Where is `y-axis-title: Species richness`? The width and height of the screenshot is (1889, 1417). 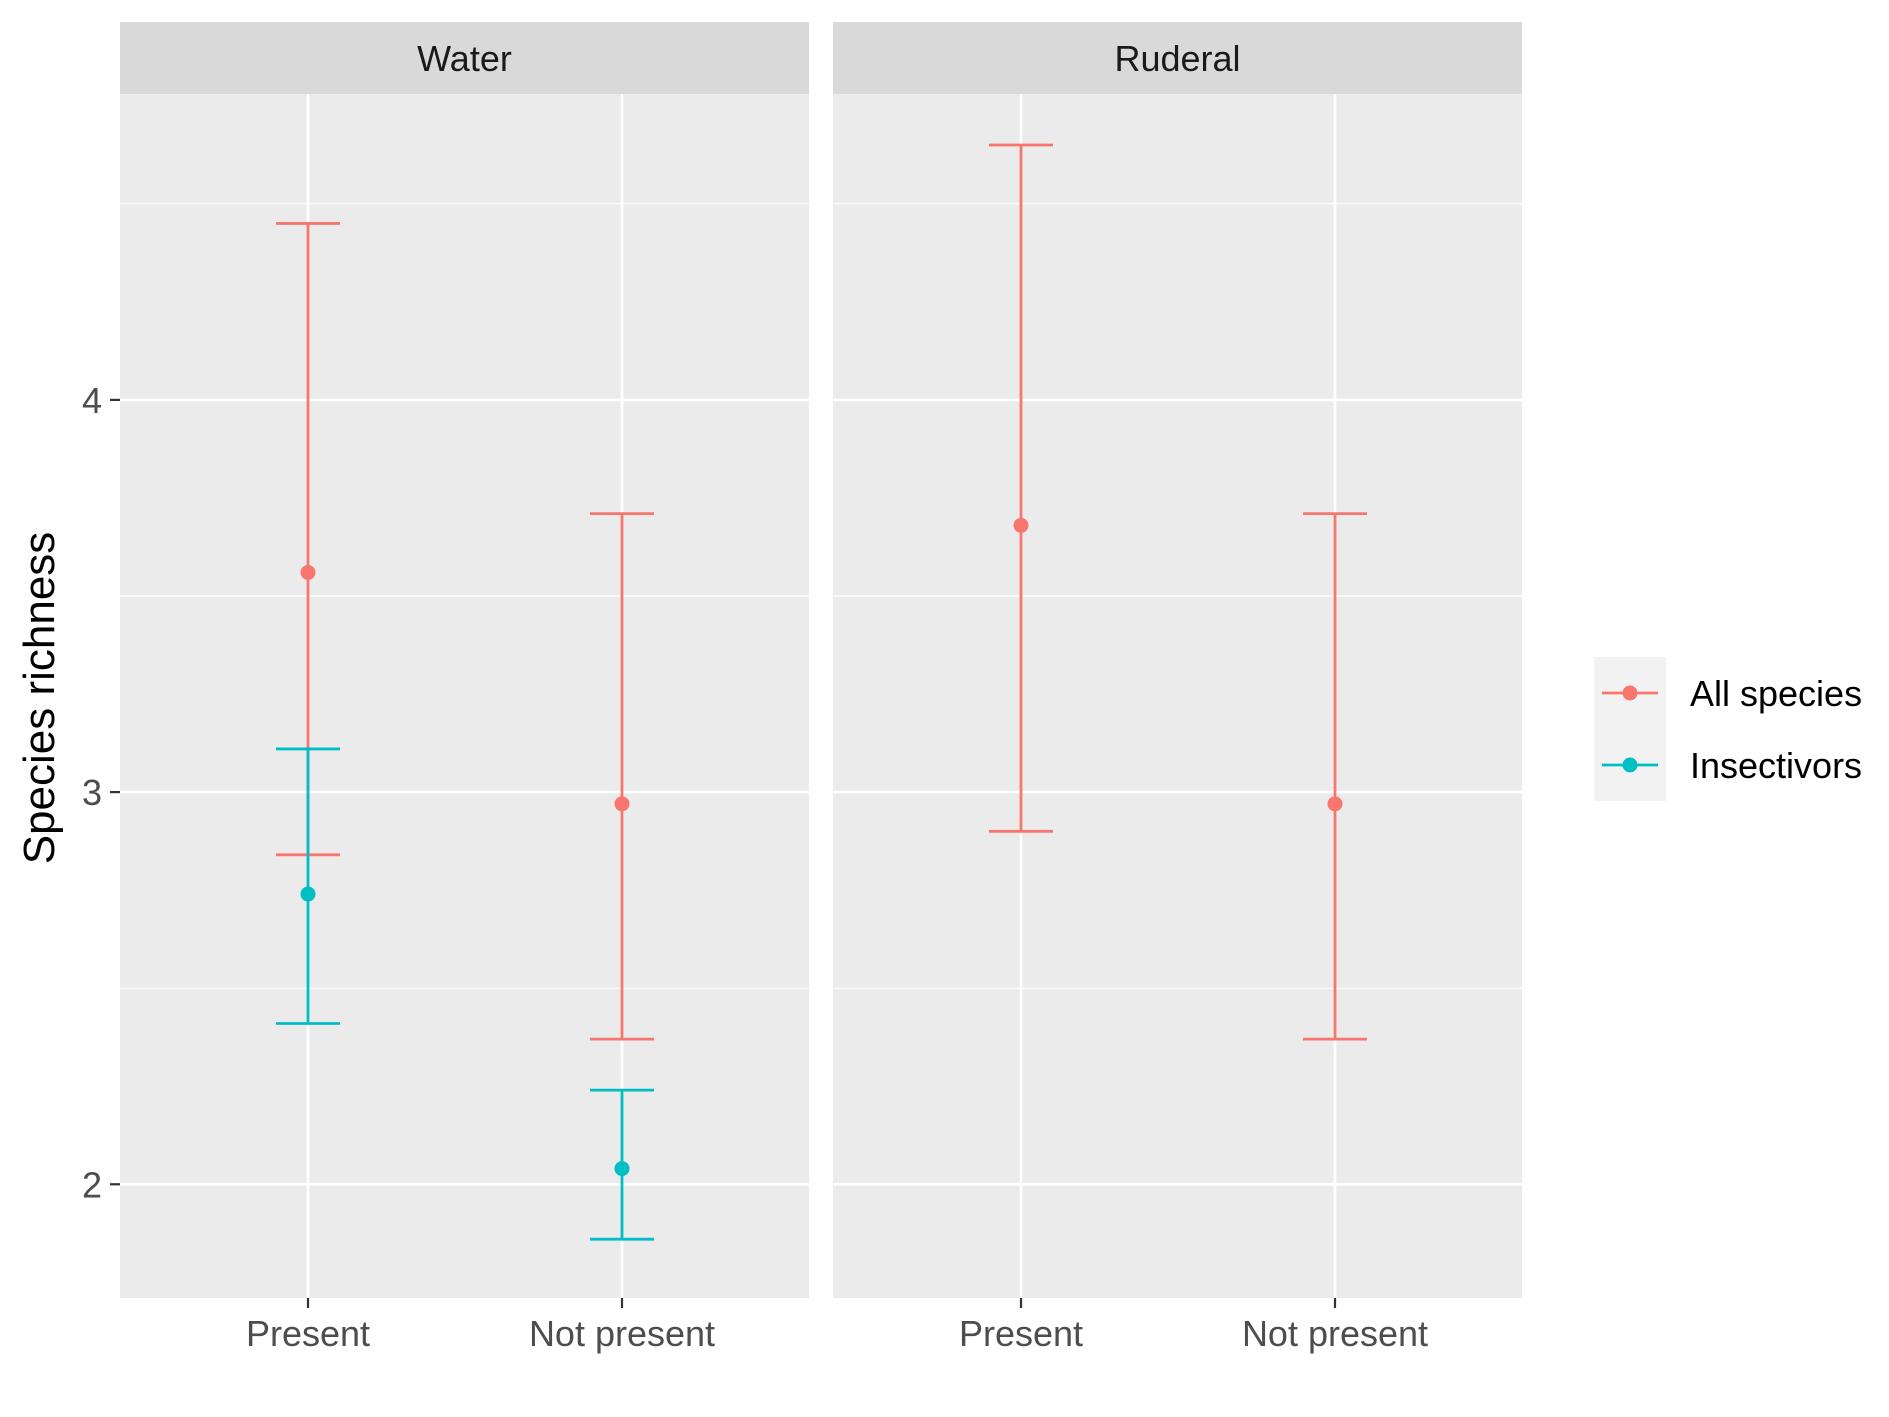 y-axis-title: Species richness is located at coordinates (39, 698).